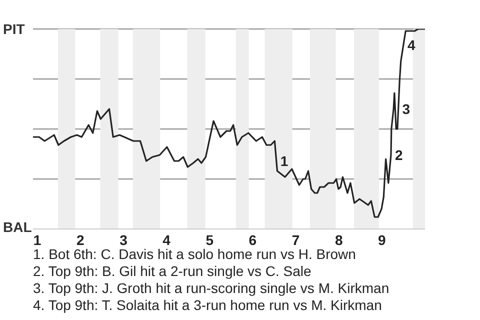  What do you see at coordinates (124, 240) in the screenshot?
I see `x-tick-label: 3` at bounding box center [124, 240].